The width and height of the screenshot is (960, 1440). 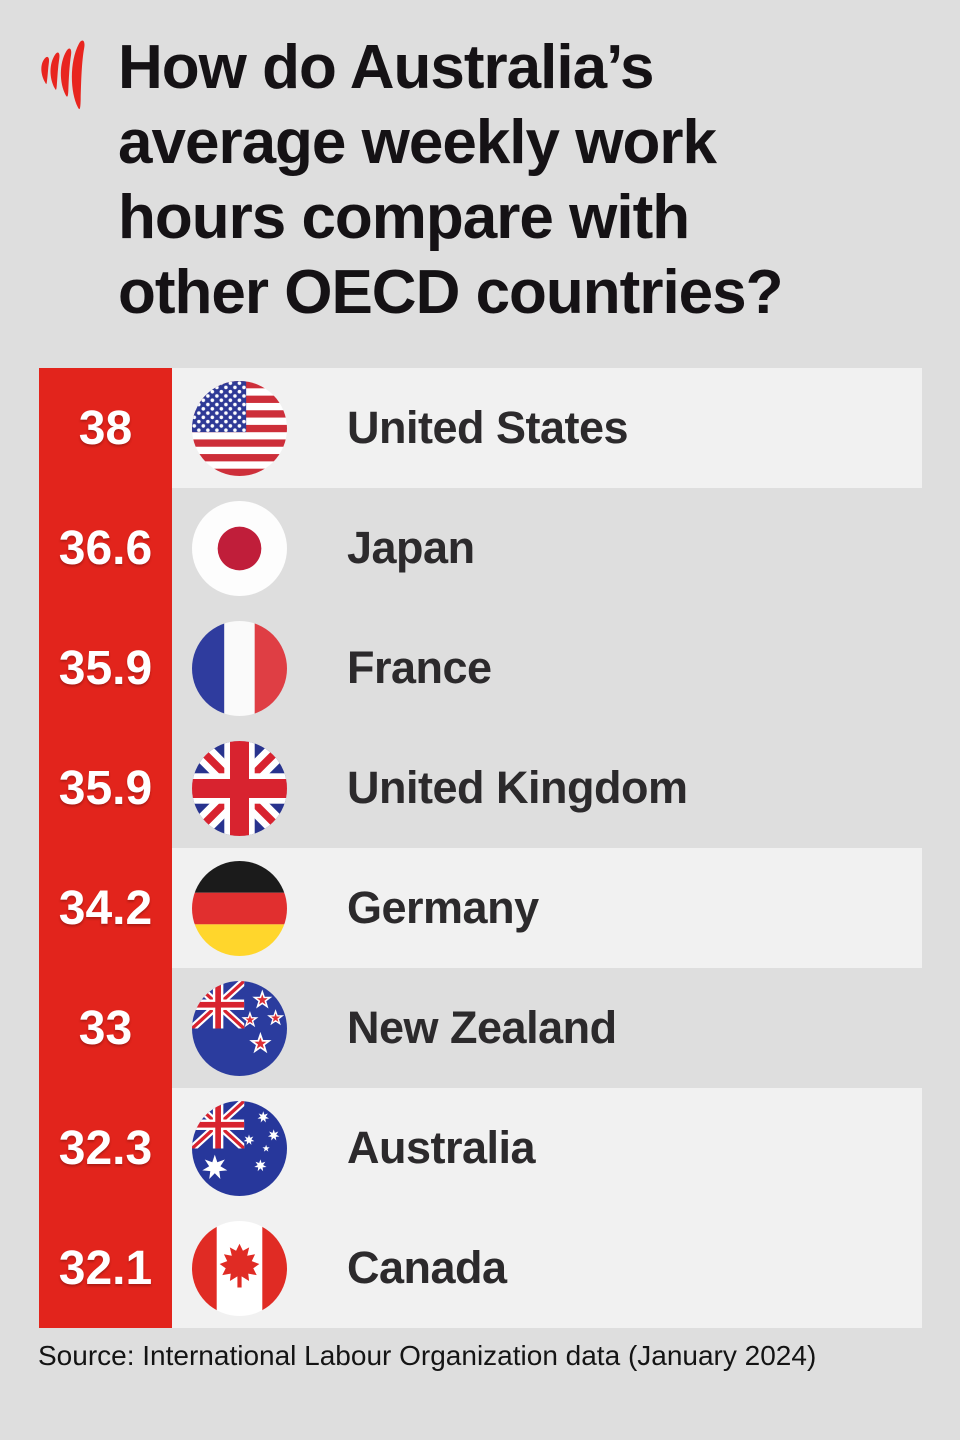 I want to click on germany-flag-icon, so click(x=239, y=908).